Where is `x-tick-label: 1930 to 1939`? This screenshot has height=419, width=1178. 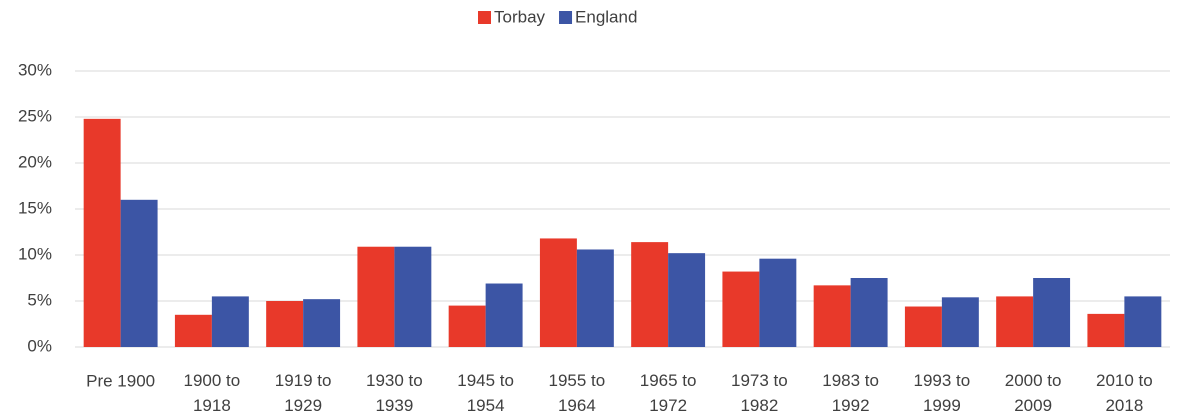
x-tick-label: 1930 to 1939 is located at coordinates (394, 393).